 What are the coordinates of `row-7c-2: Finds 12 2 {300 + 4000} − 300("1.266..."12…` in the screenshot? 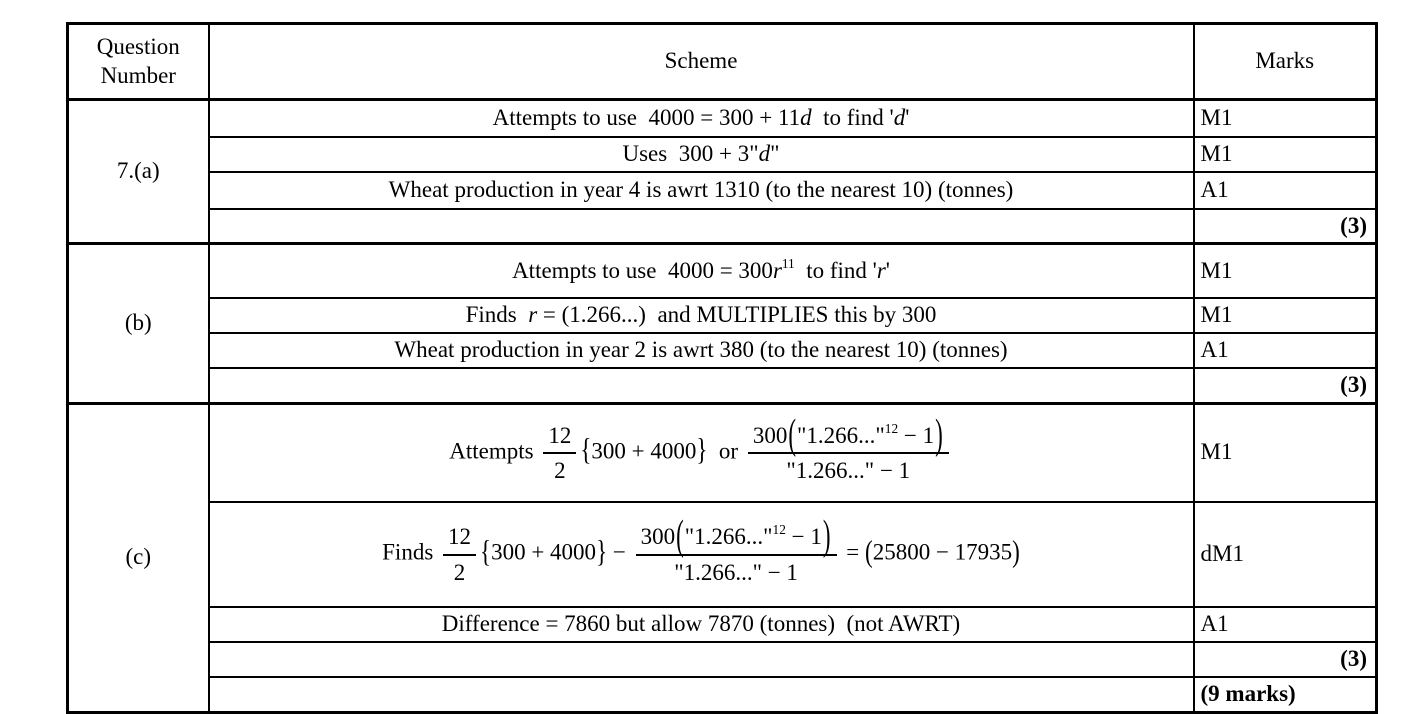 It's located at (723, 554).